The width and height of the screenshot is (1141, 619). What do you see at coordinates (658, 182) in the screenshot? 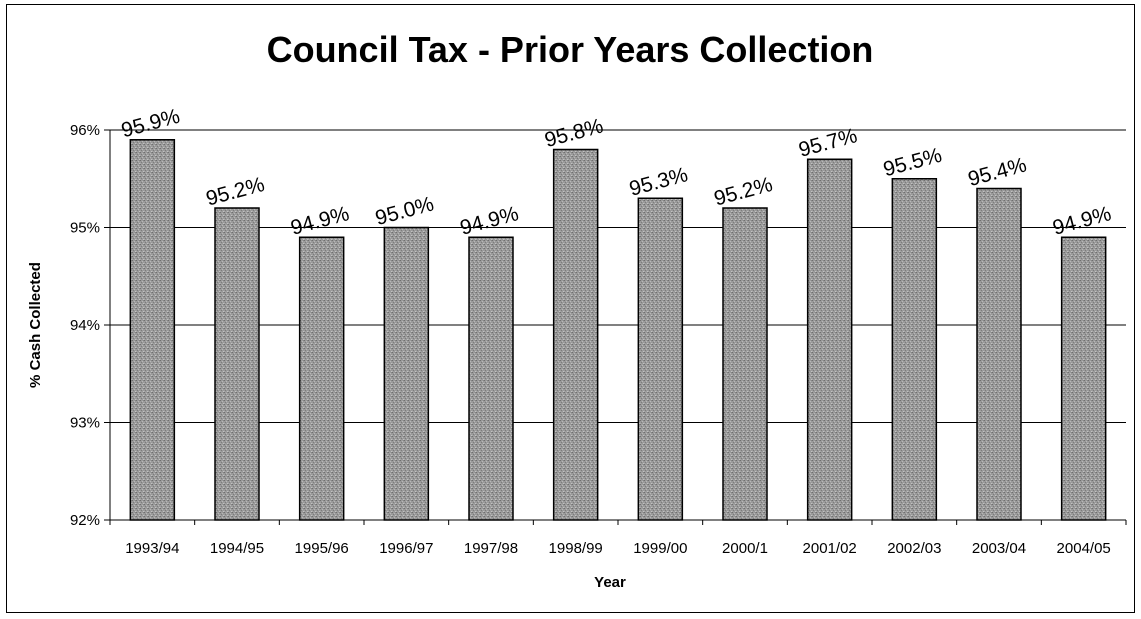
I see `data-label: 95.3%` at bounding box center [658, 182].